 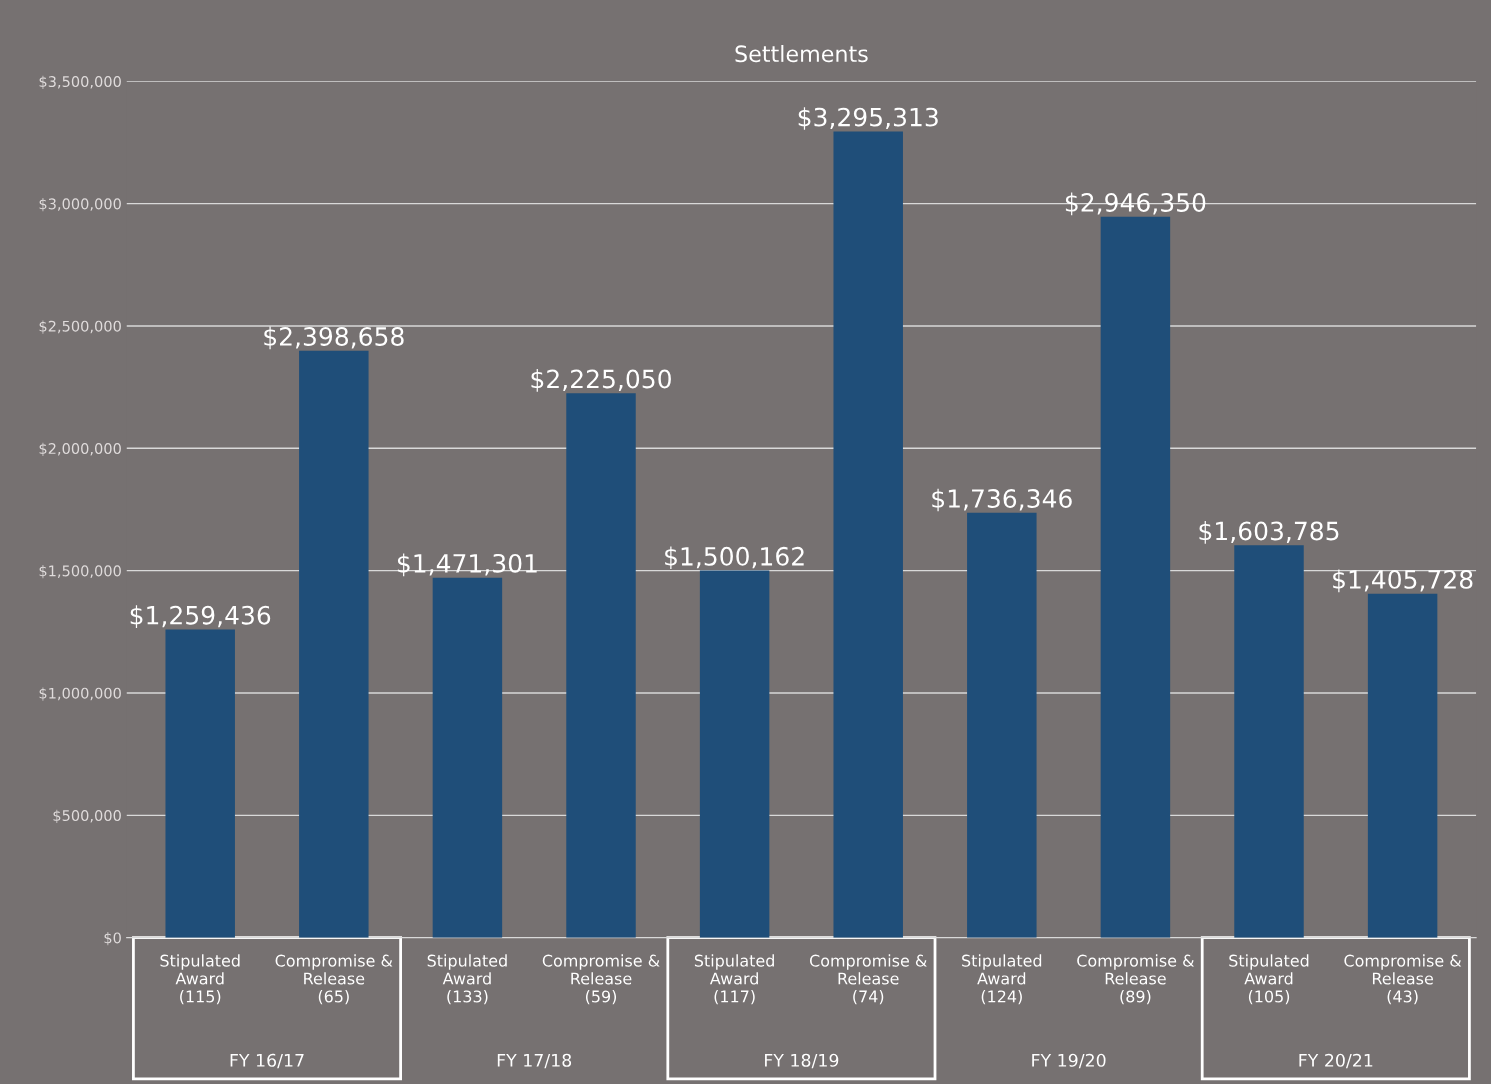 I want to click on y-tick-label: $2,500,000, so click(x=80, y=327).